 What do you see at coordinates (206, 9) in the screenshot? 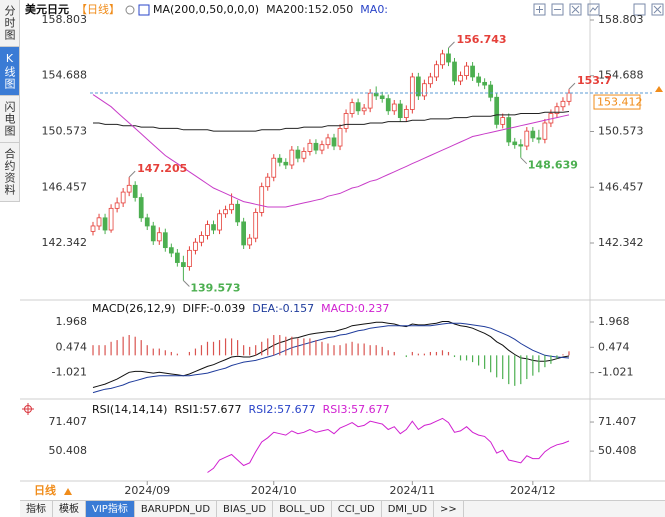
I see `legend-label: MA(200,0,50,0,0,0)` at bounding box center [206, 9].